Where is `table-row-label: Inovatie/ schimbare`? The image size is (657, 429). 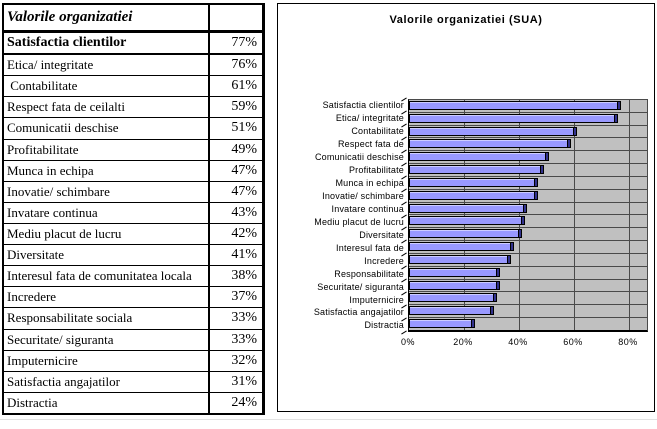
table-row-label: Inovatie/ schimbare is located at coordinates (107, 191).